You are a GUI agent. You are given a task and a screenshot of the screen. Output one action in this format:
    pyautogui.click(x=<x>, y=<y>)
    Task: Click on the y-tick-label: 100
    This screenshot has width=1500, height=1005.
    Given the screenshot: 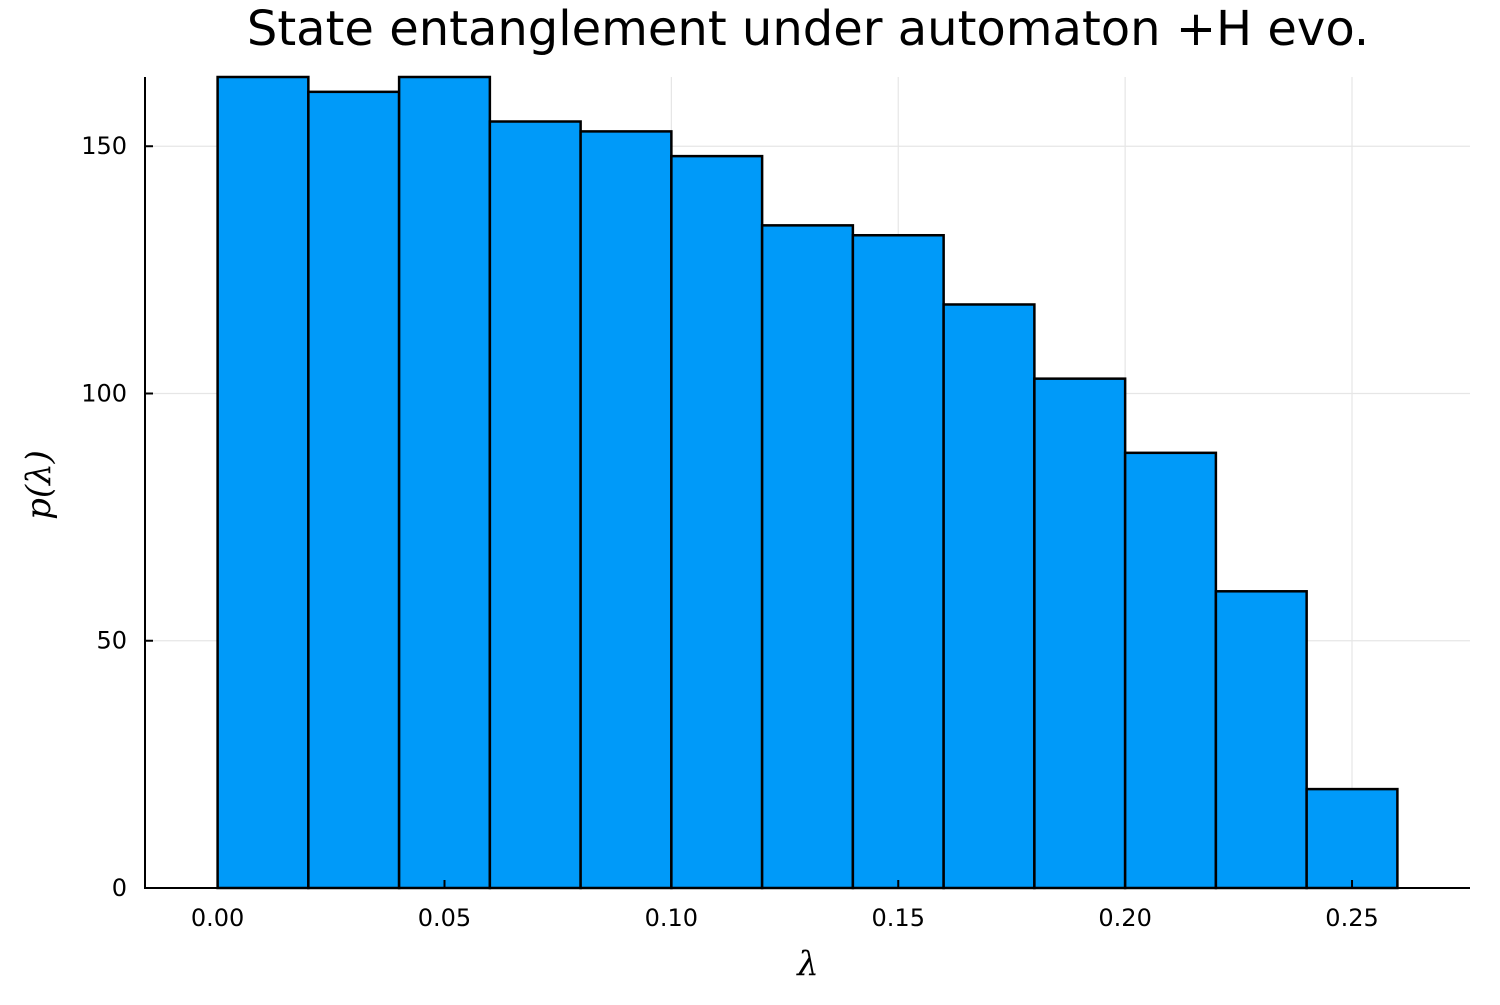 What is the action you would take?
    pyautogui.click(x=104, y=393)
    